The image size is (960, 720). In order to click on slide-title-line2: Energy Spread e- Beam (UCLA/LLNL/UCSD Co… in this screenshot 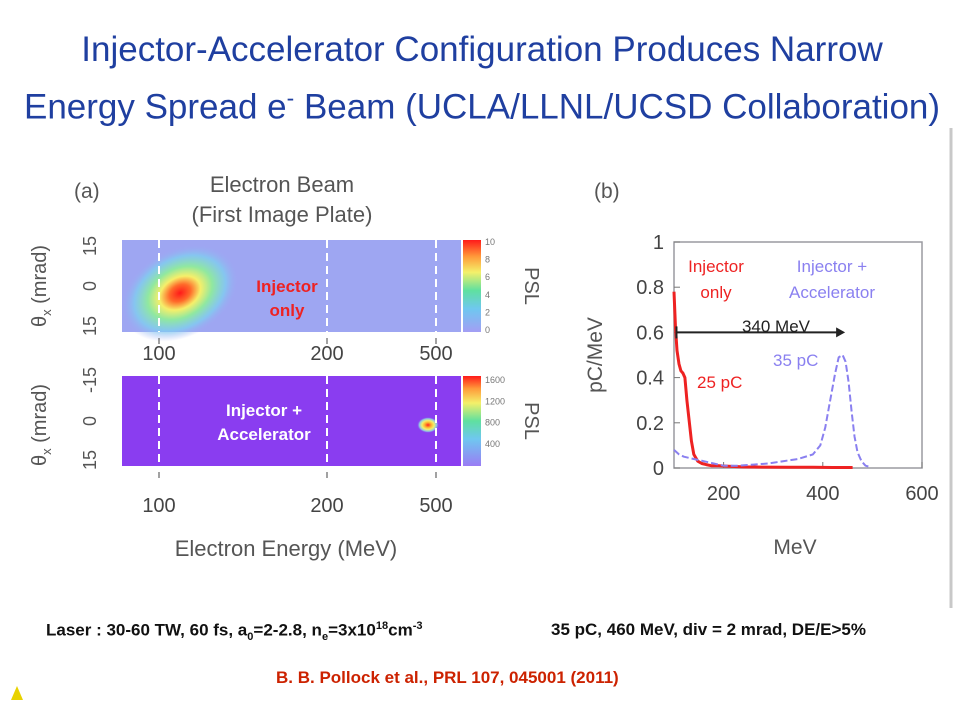, I will do `click(480, 103)`.